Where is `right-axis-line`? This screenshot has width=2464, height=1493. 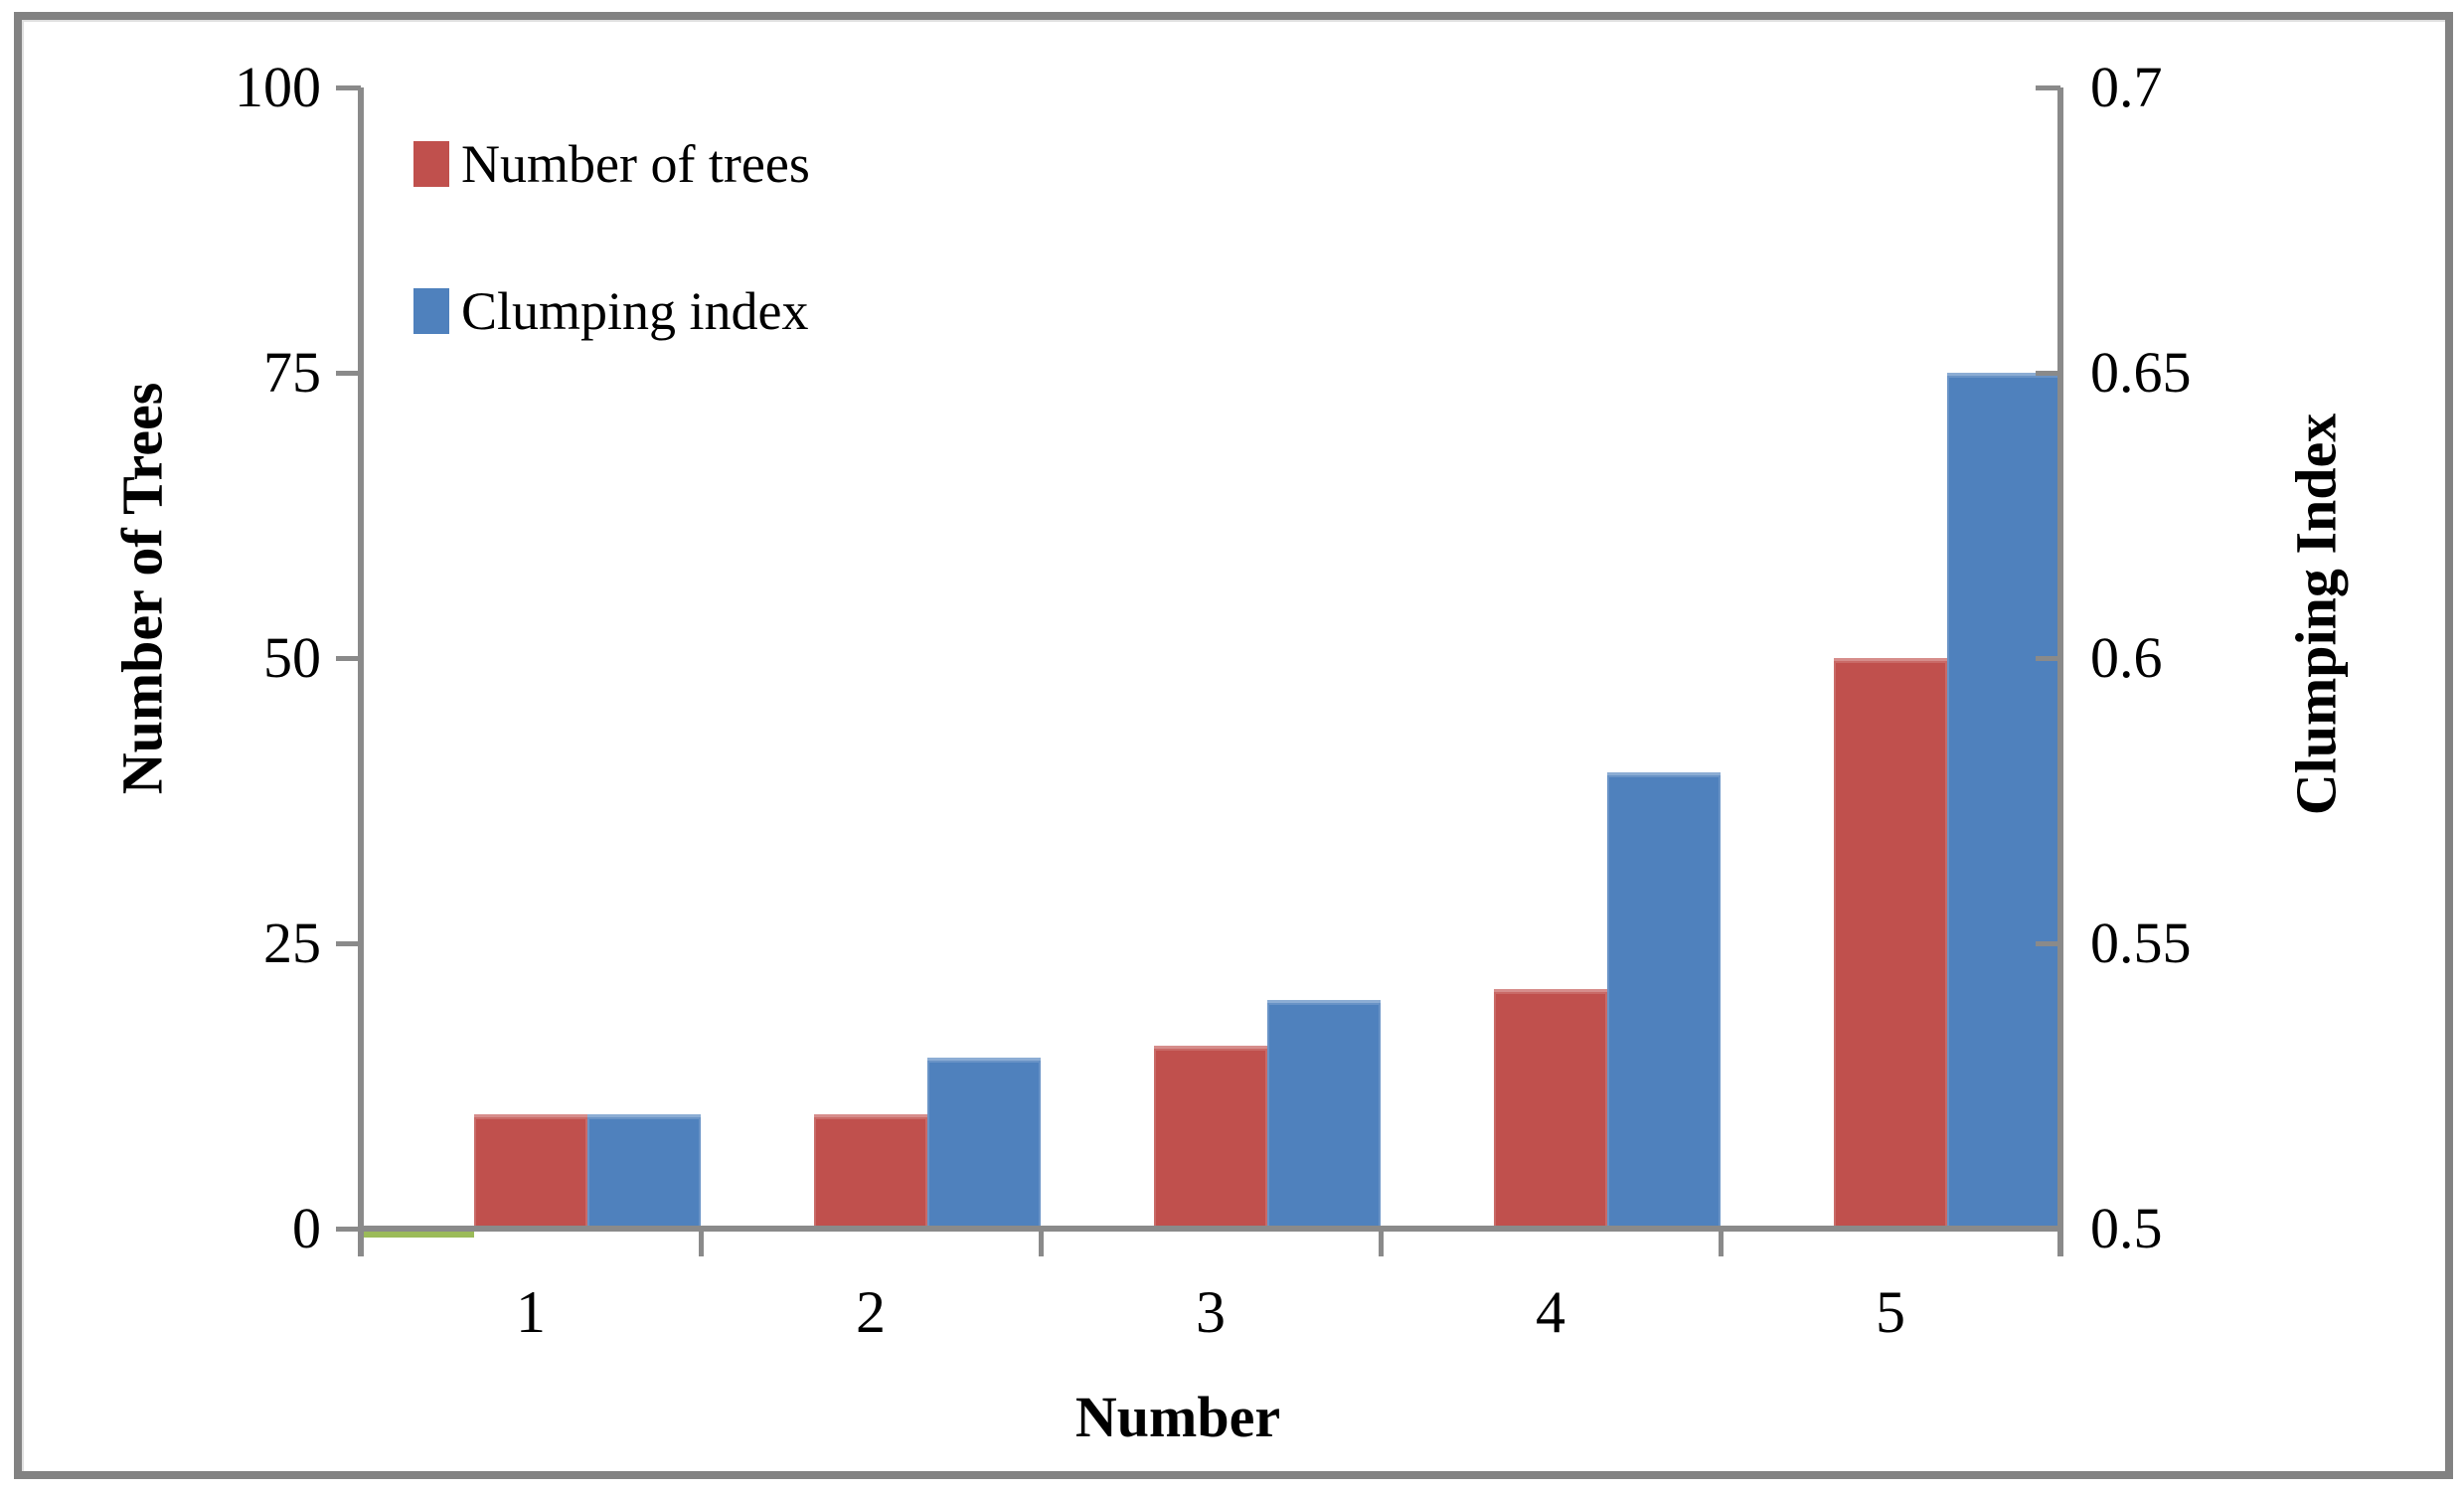 right-axis-line is located at coordinates (2060, 671).